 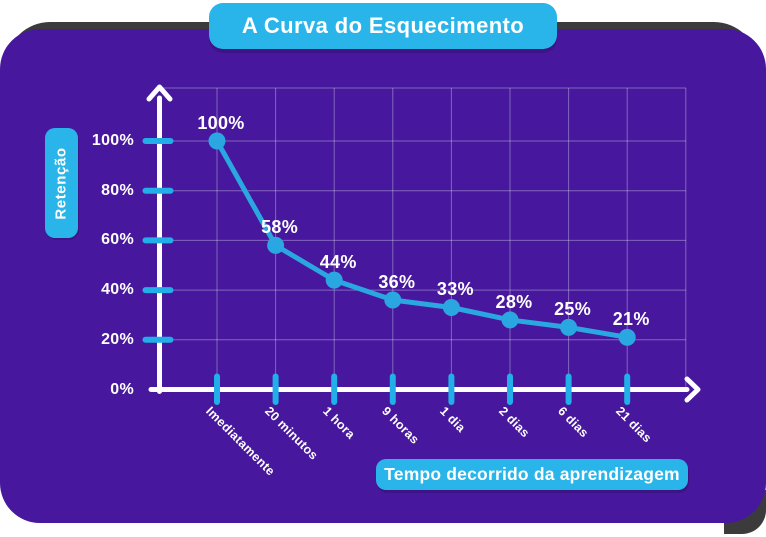 I want to click on chart-title: A Curva do Esquecimento, so click(x=383, y=25).